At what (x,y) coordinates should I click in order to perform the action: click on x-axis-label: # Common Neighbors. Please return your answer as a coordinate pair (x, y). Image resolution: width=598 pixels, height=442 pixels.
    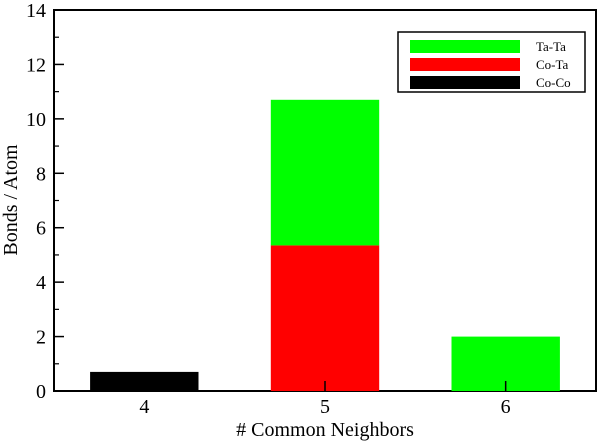
    Looking at the image, I should click on (325, 430).